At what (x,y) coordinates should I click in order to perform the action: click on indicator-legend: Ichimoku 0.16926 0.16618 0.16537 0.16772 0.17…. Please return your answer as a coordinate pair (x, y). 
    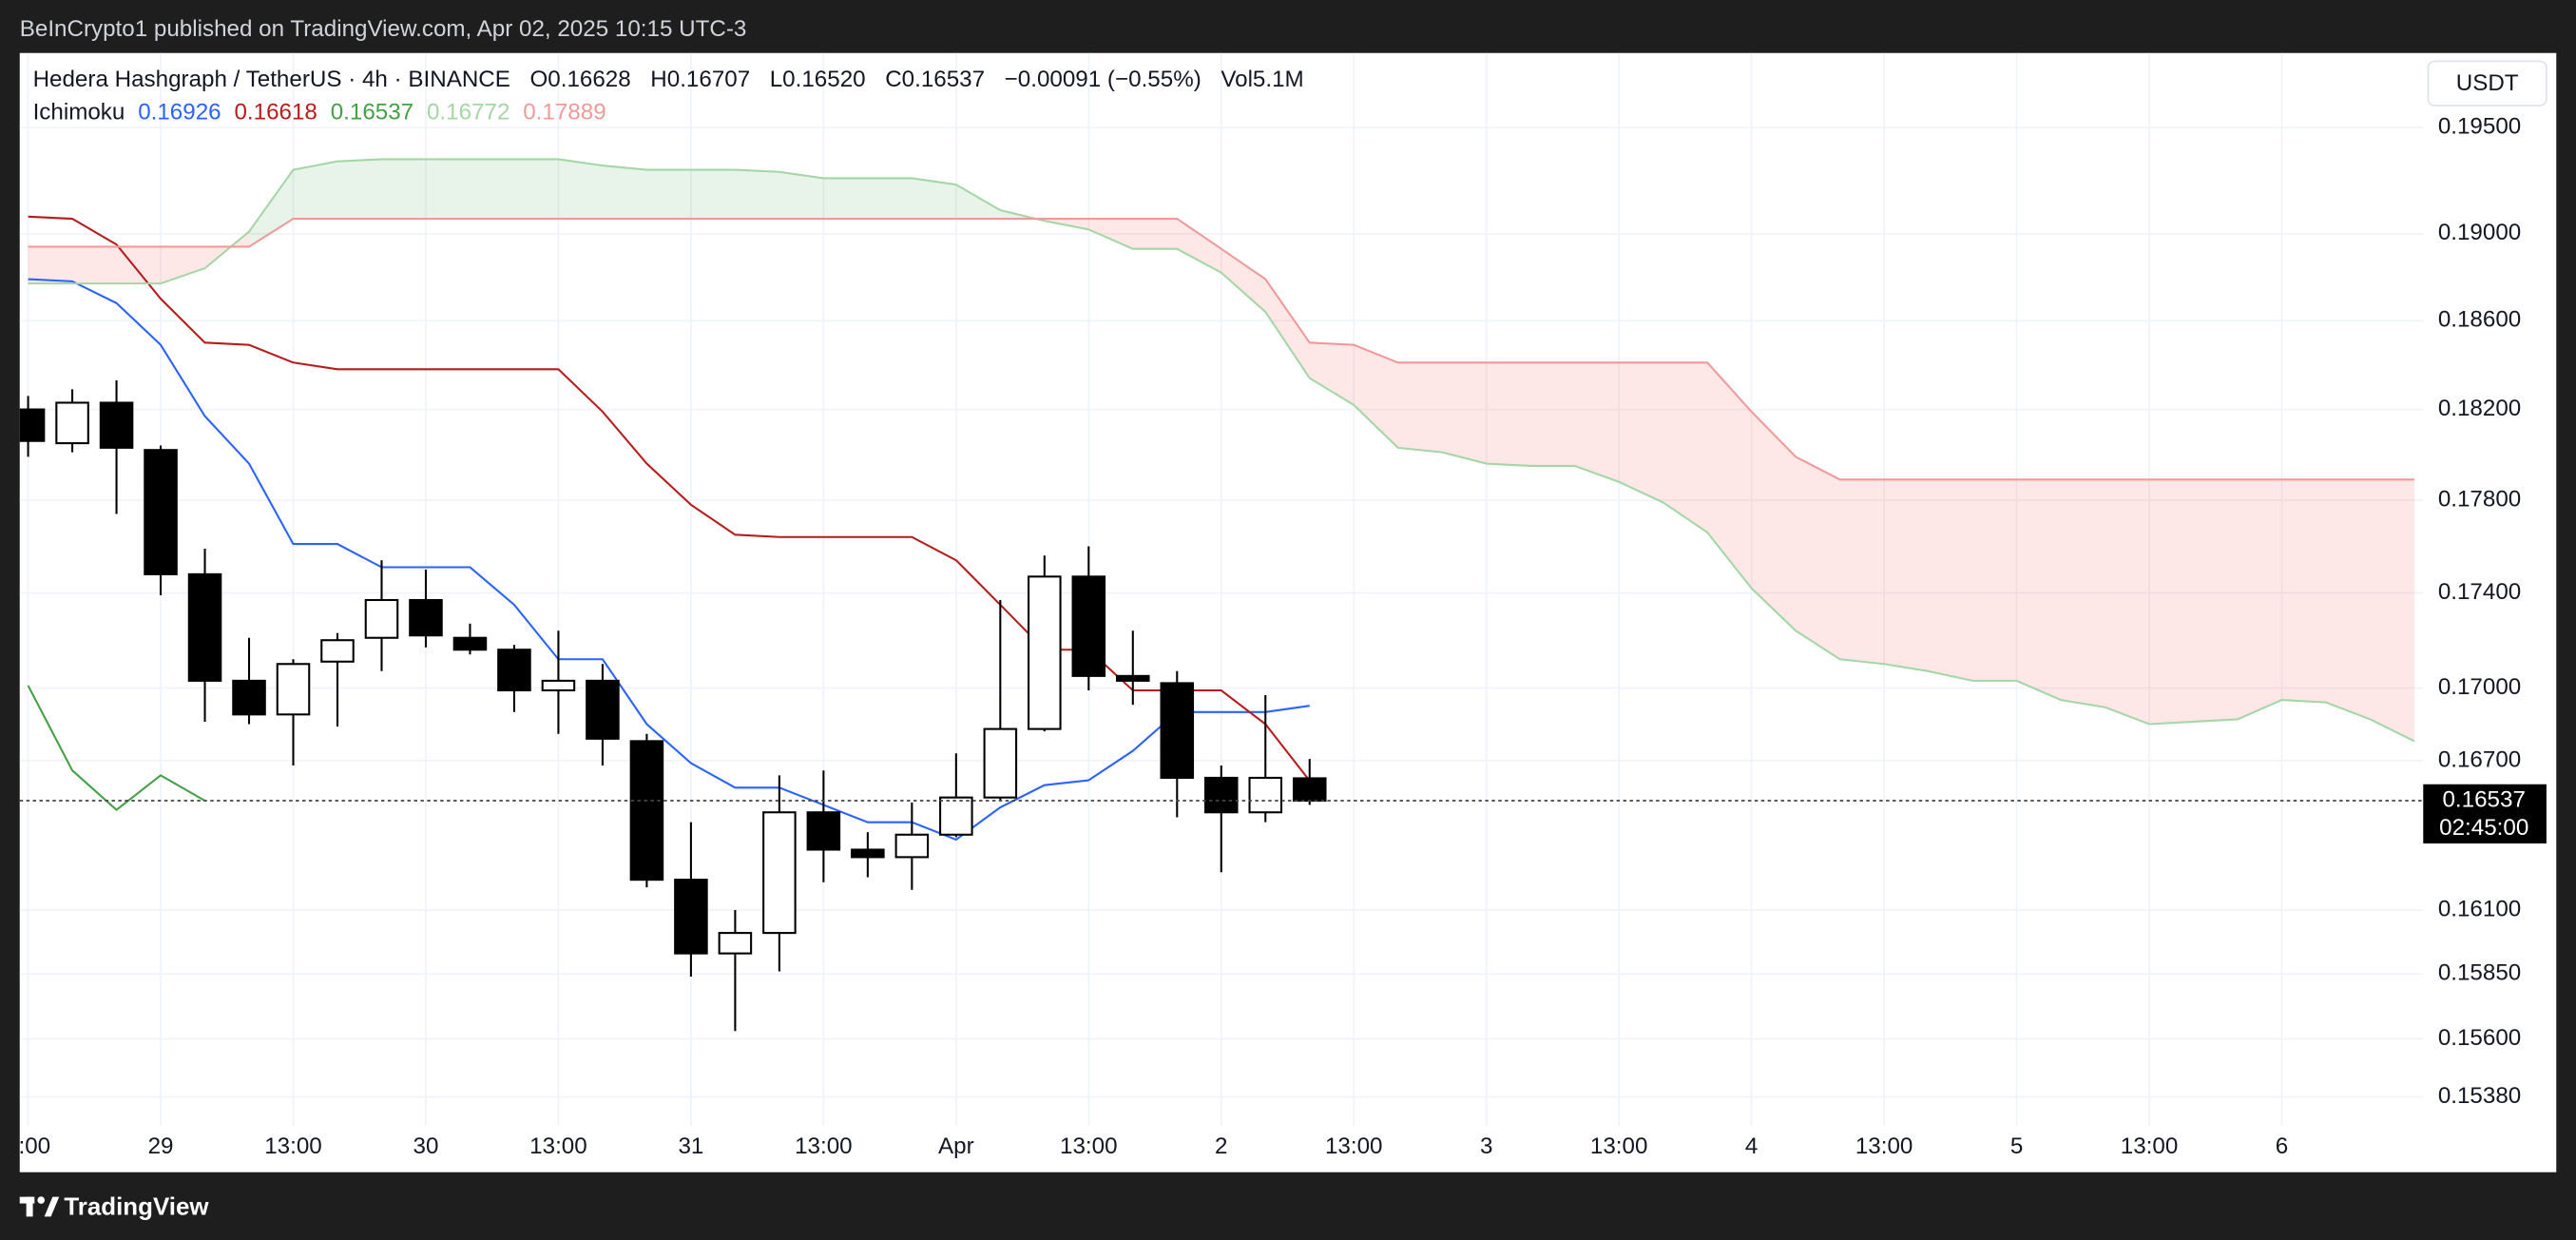
    Looking at the image, I should click on (319, 113).